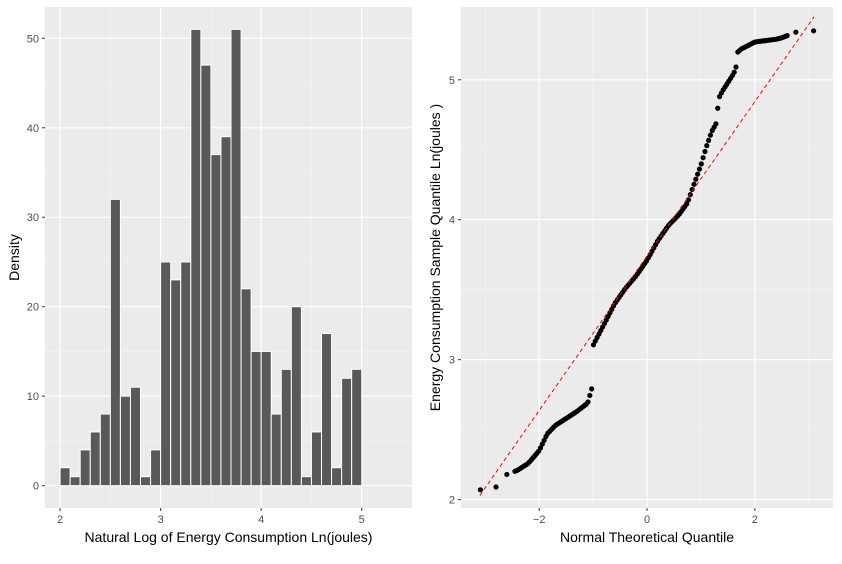  What do you see at coordinates (60, 520) in the screenshot?
I see `histogram-x-tick-label: 2` at bounding box center [60, 520].